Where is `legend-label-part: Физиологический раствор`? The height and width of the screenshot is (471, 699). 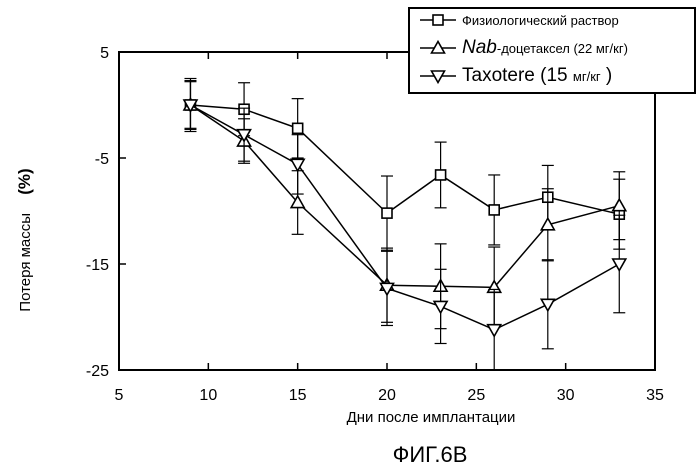 legend-label-part: Физиологический раствор is located at coordinates (540, 20).